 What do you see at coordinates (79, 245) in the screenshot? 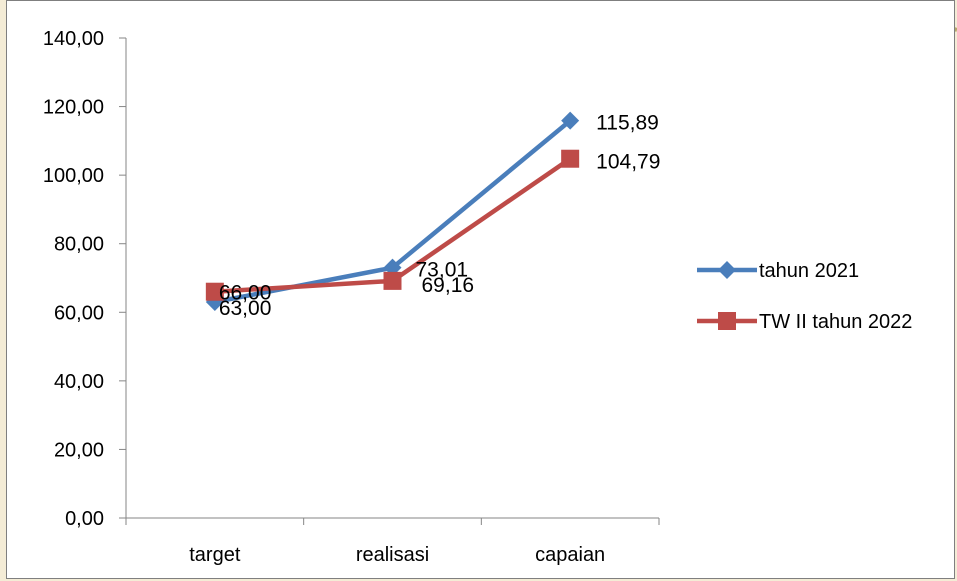
I see `y-tick-label: 80,00` at bounding box center [79, 245].